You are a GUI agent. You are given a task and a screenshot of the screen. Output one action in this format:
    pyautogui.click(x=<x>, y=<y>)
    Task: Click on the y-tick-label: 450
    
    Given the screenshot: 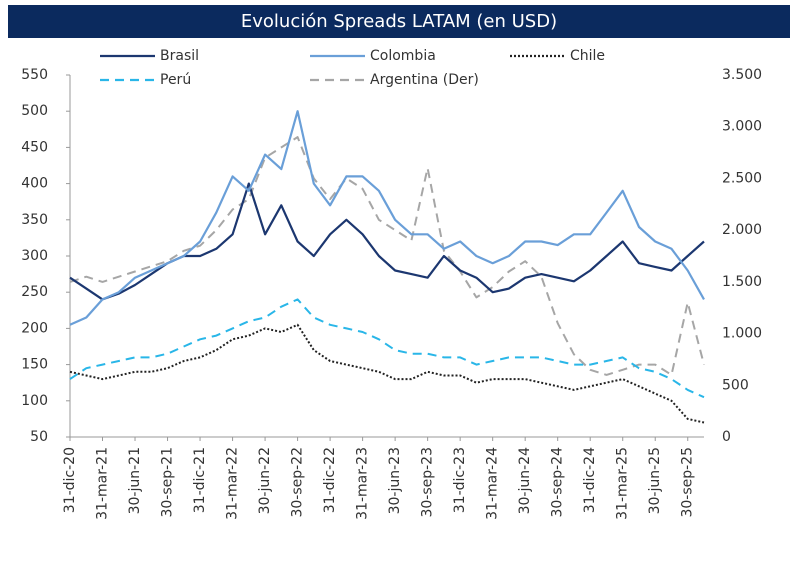 What is the action you would take?
    pyautogui.click(x=34, y=147)
    